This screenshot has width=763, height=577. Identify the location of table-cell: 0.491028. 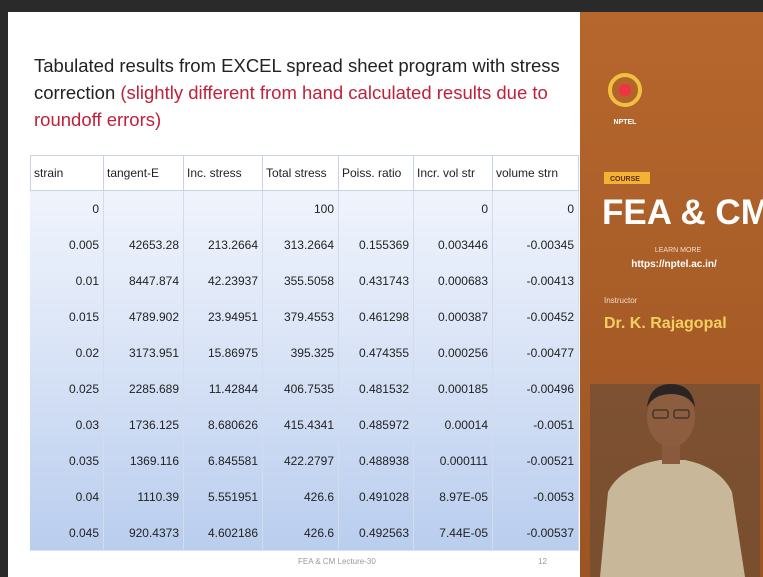
(376, 497).